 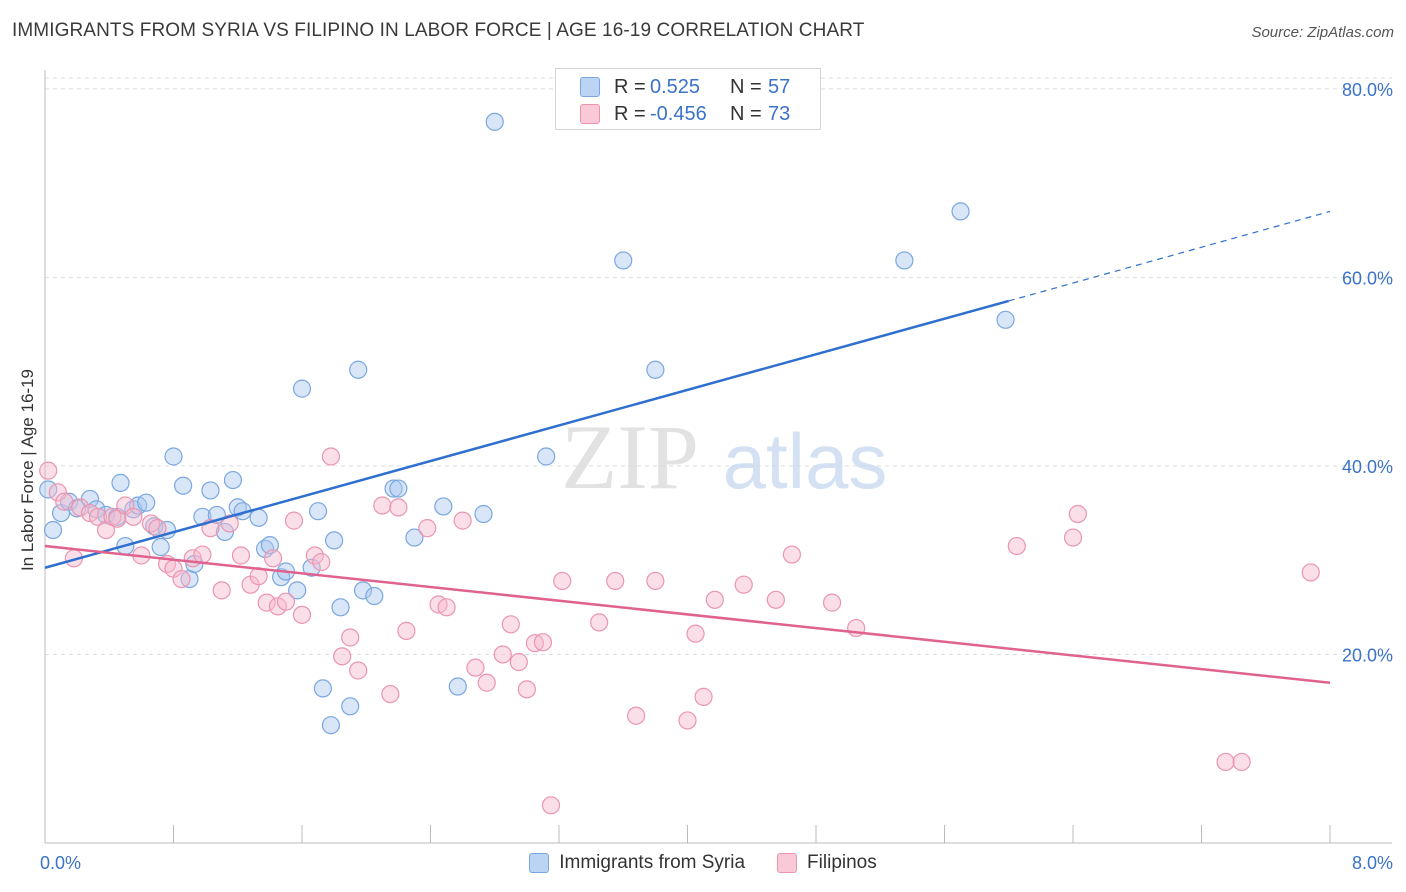 I want to click on legend-row-syria: R = 0.525 N = 57, so click(x=685, y=87).